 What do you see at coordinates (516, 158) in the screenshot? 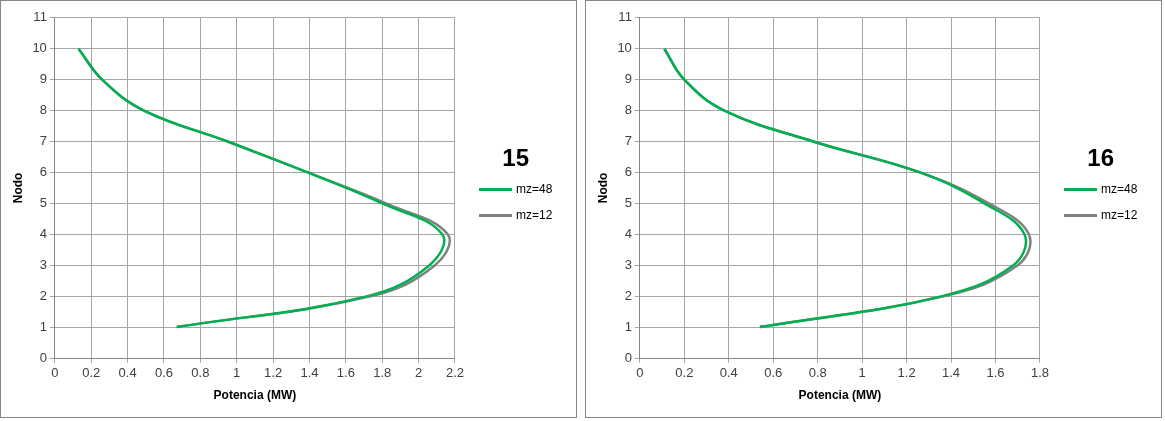
I see `legend-title: 15` at bounding box center [516, 158].